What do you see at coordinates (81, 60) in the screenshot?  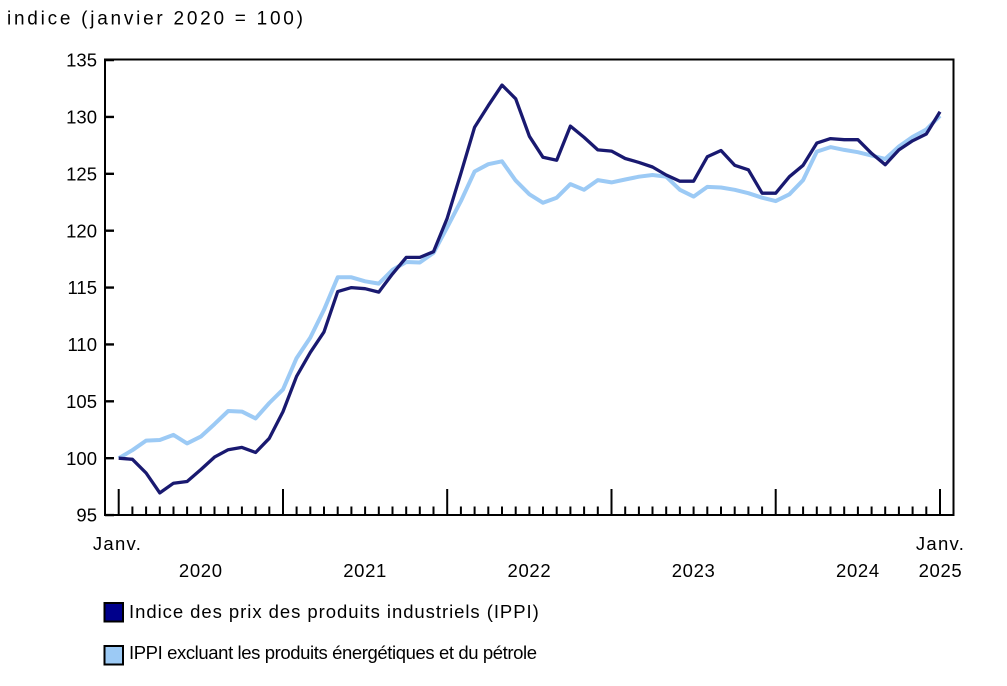 I see `svg-text: 135` at bounding box center [81, 60].